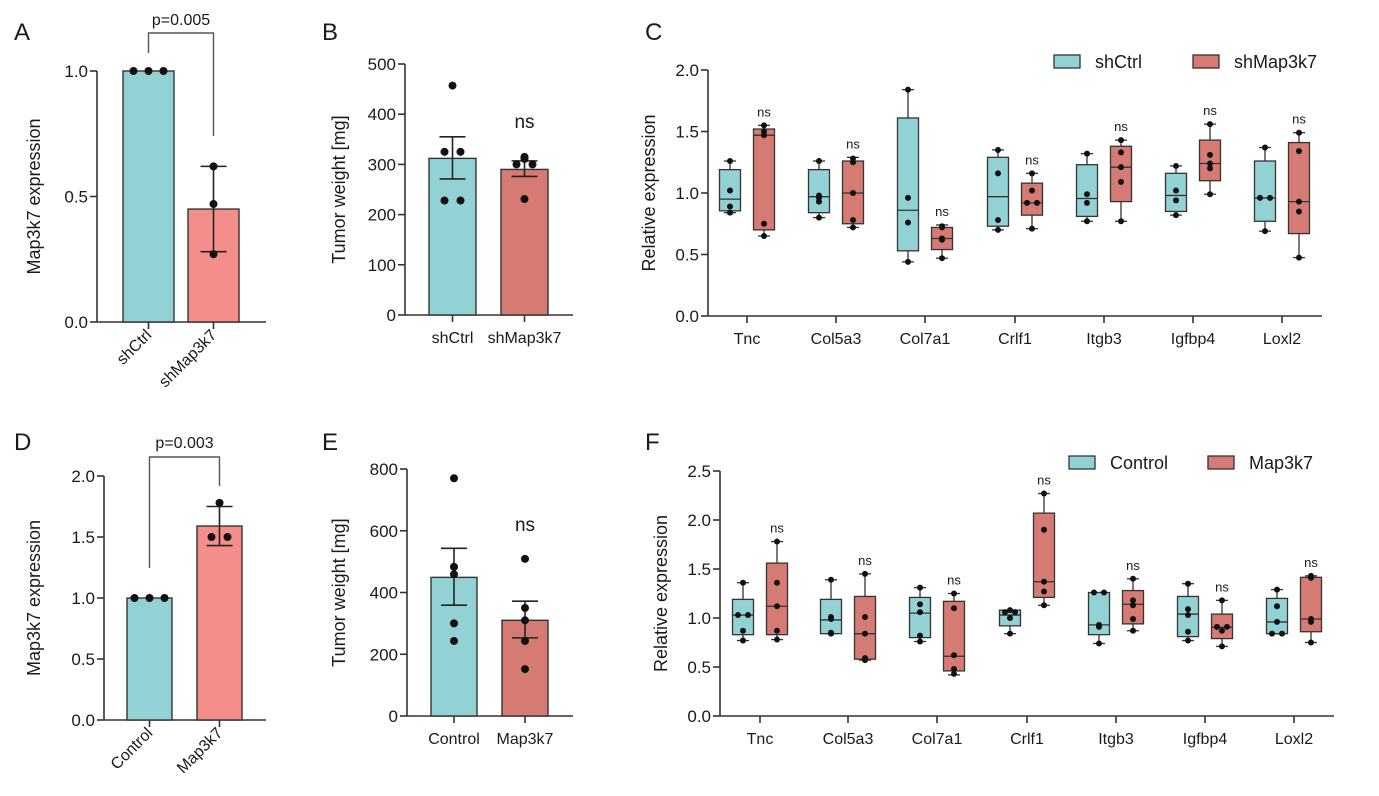 This screenshot has width=1379, height=796. What do you see at coordinates (524, 242) in the screenshot?
I see `bar-shmap3k7` at bounding box center [524, 242].